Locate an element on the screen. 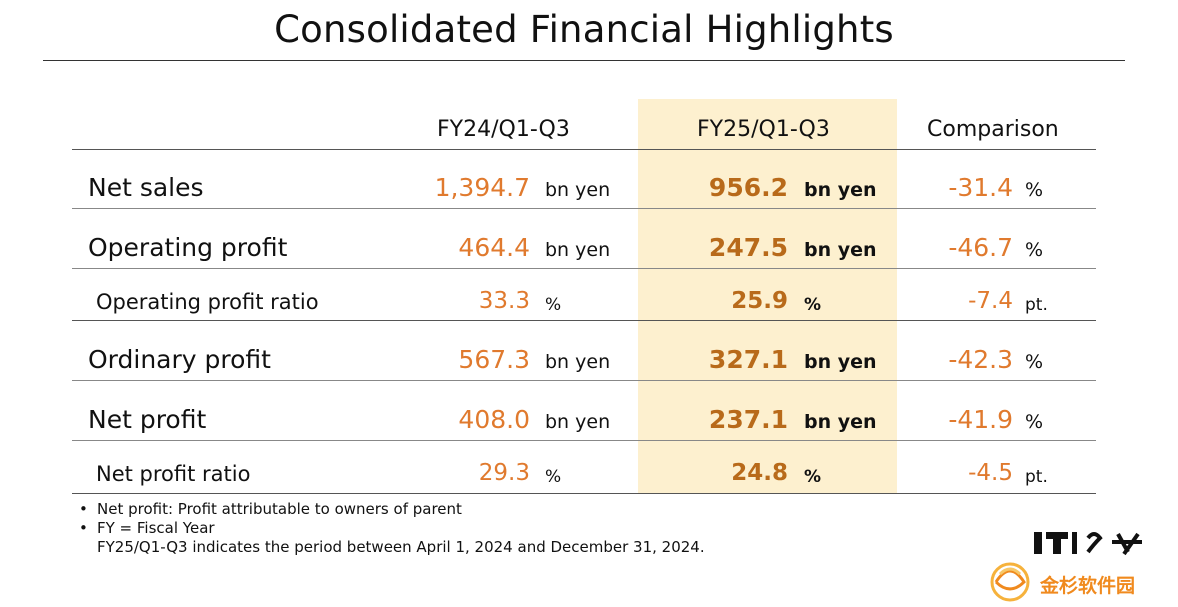 The image size is (1178, 607). fy25-value: 25.9 is located at coordinates (759, 301).